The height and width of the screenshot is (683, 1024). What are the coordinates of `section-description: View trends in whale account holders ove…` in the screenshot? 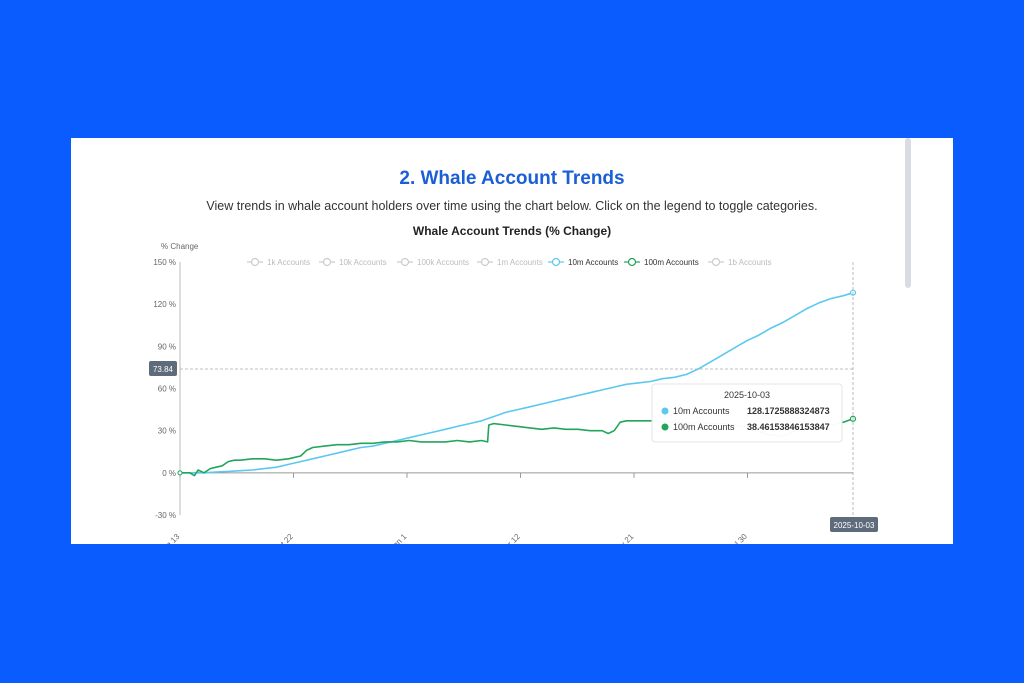 It's located at (512, 206).